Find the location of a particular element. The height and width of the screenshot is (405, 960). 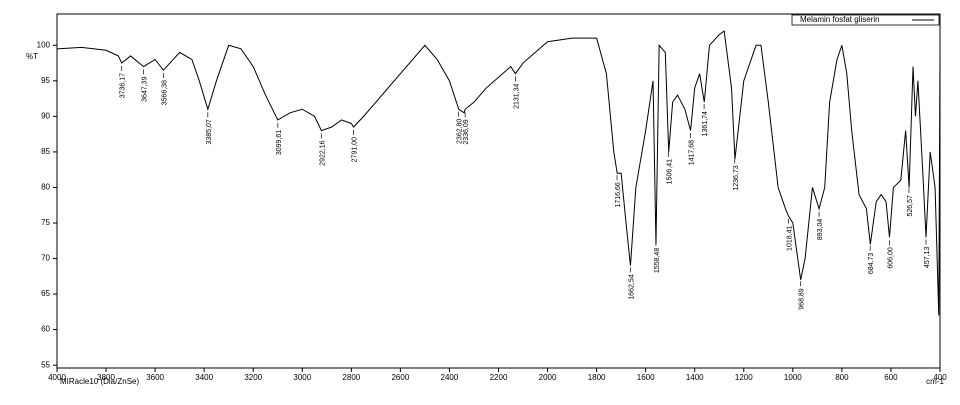

peak-label: 526,57 is located at coordinates (910, 206).